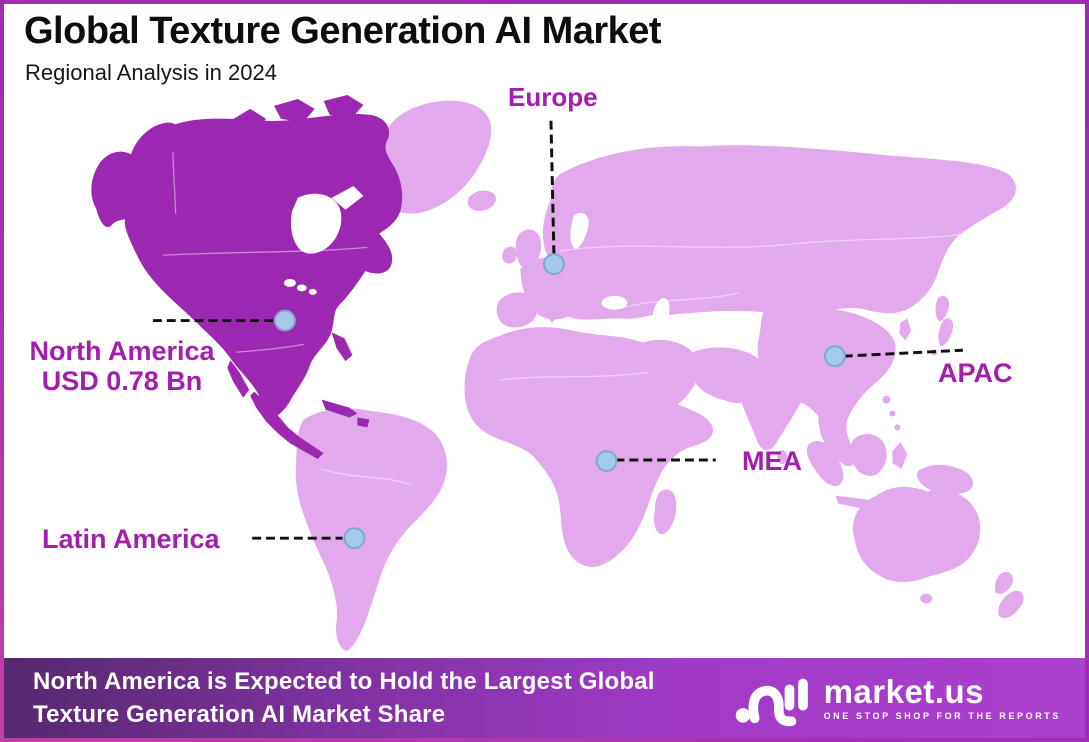 Image resolution: width=1089 pixels, height=742 pixels. What do you see at coordinates (239, 714) in the screenshot?
I see `footer-headline-line2: Texture Generation AI Market Share` at bounding box center [239, 714].